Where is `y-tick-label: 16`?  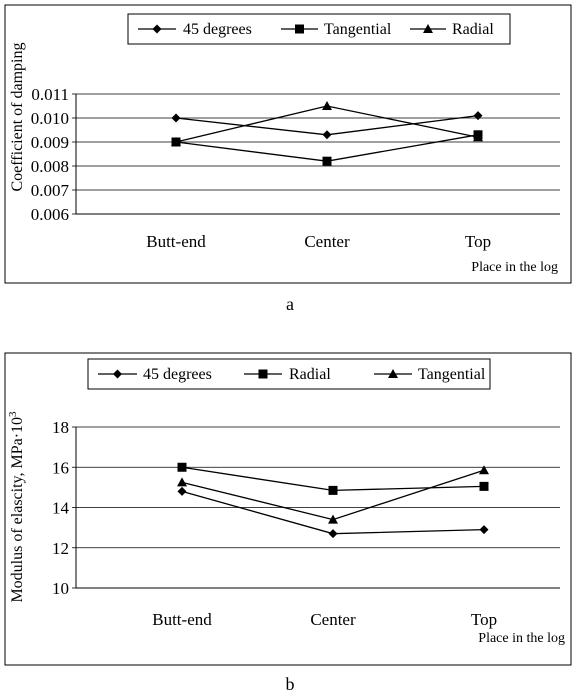
y-tick-label: 16 is located at coordinates (60, 467).